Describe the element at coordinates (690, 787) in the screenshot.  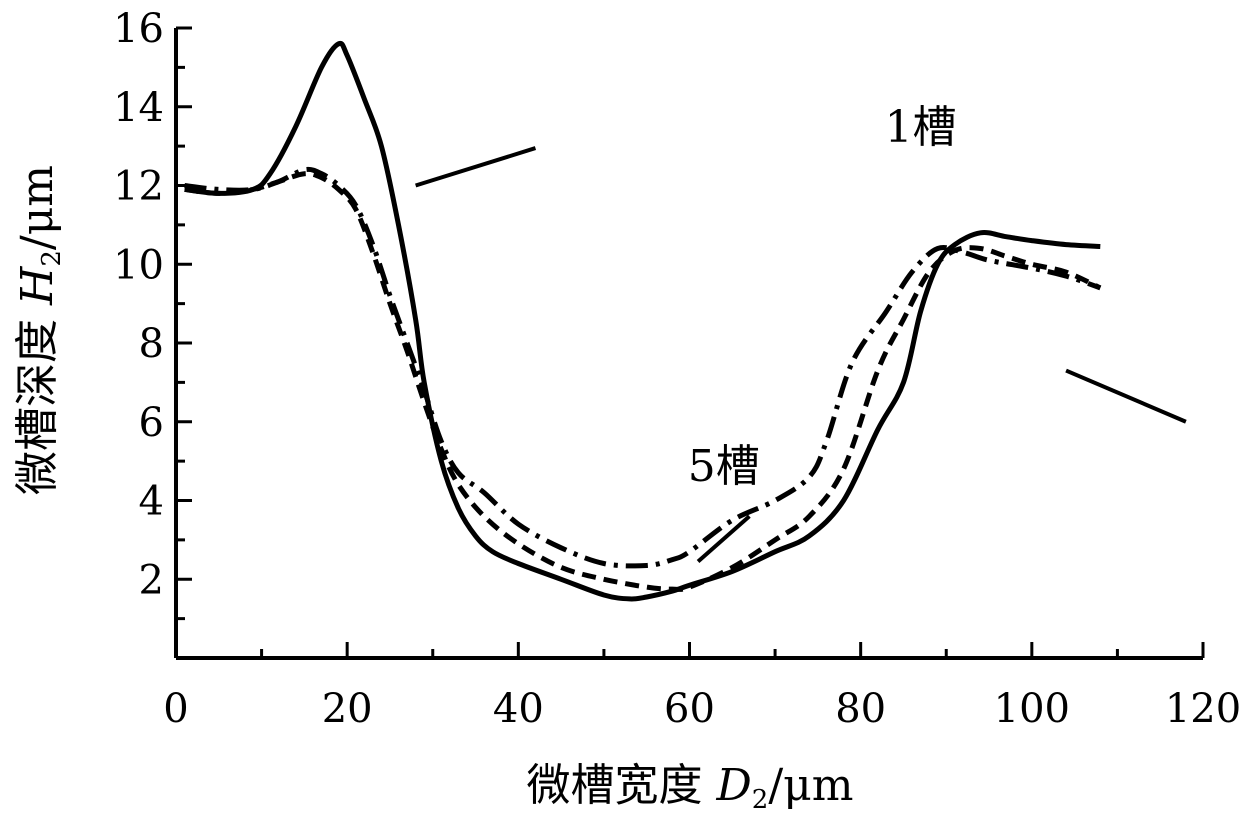
I see `x-axis-title: 微槽宽度 D2/μm` at that location.